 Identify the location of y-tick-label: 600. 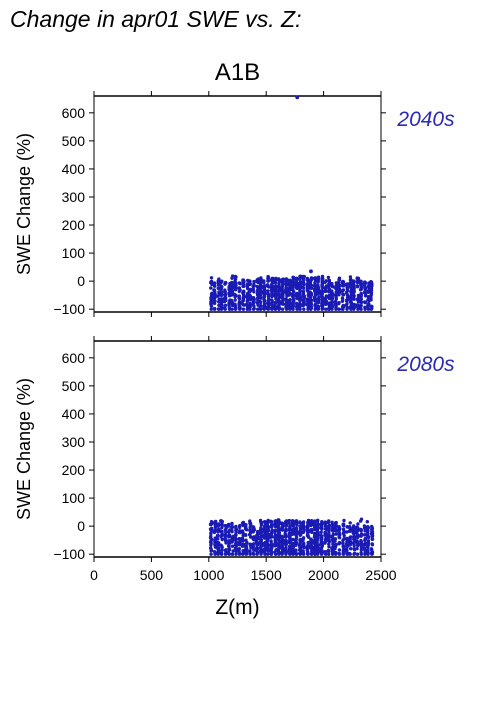
(74, 113).